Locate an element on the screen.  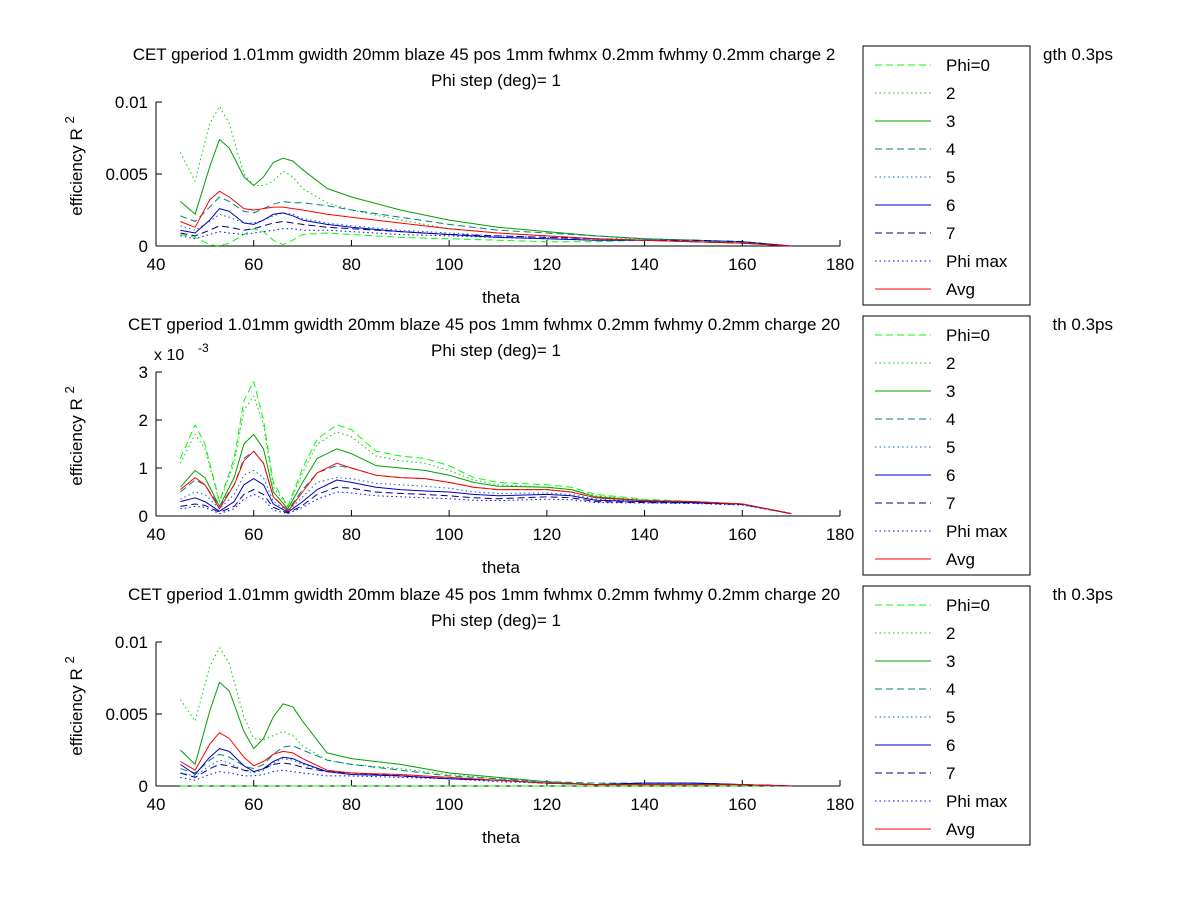
y-tick-label: 2 is located at coordinates (143, 420).